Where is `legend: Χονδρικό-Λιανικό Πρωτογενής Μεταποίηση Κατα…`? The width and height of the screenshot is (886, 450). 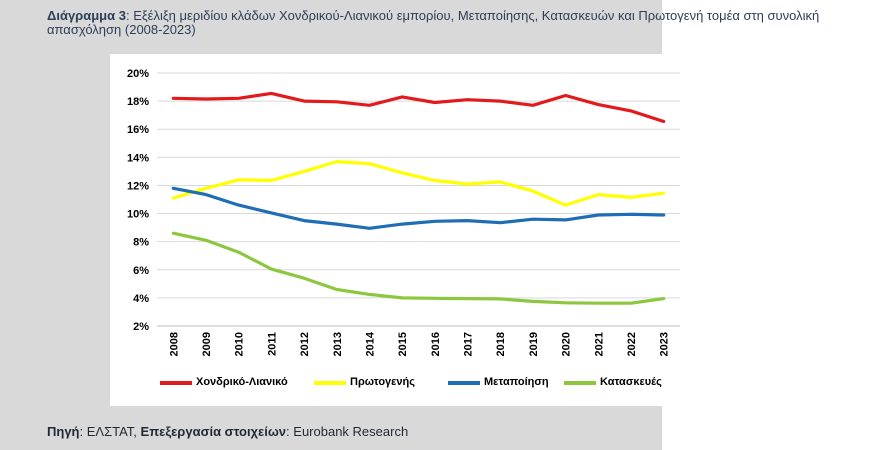
legend: Χονδρικό-Λιανικό Πρωτογενής Μεταποίηση Κατα… is located at coordinates (403, 383).